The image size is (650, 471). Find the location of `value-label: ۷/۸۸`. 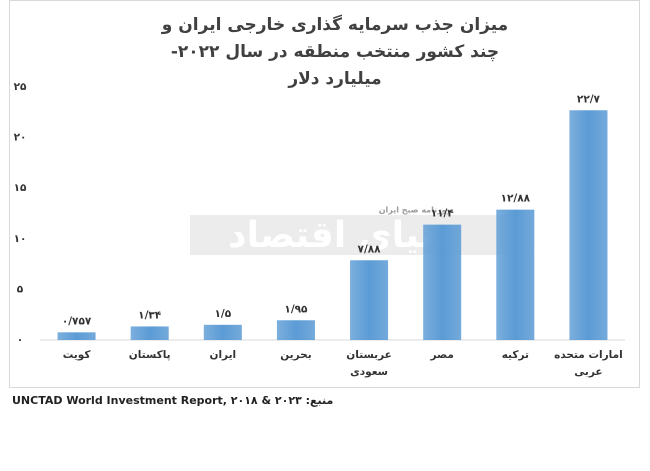

value-label: ۷/۸۸ is located at coordinates (370, 249).